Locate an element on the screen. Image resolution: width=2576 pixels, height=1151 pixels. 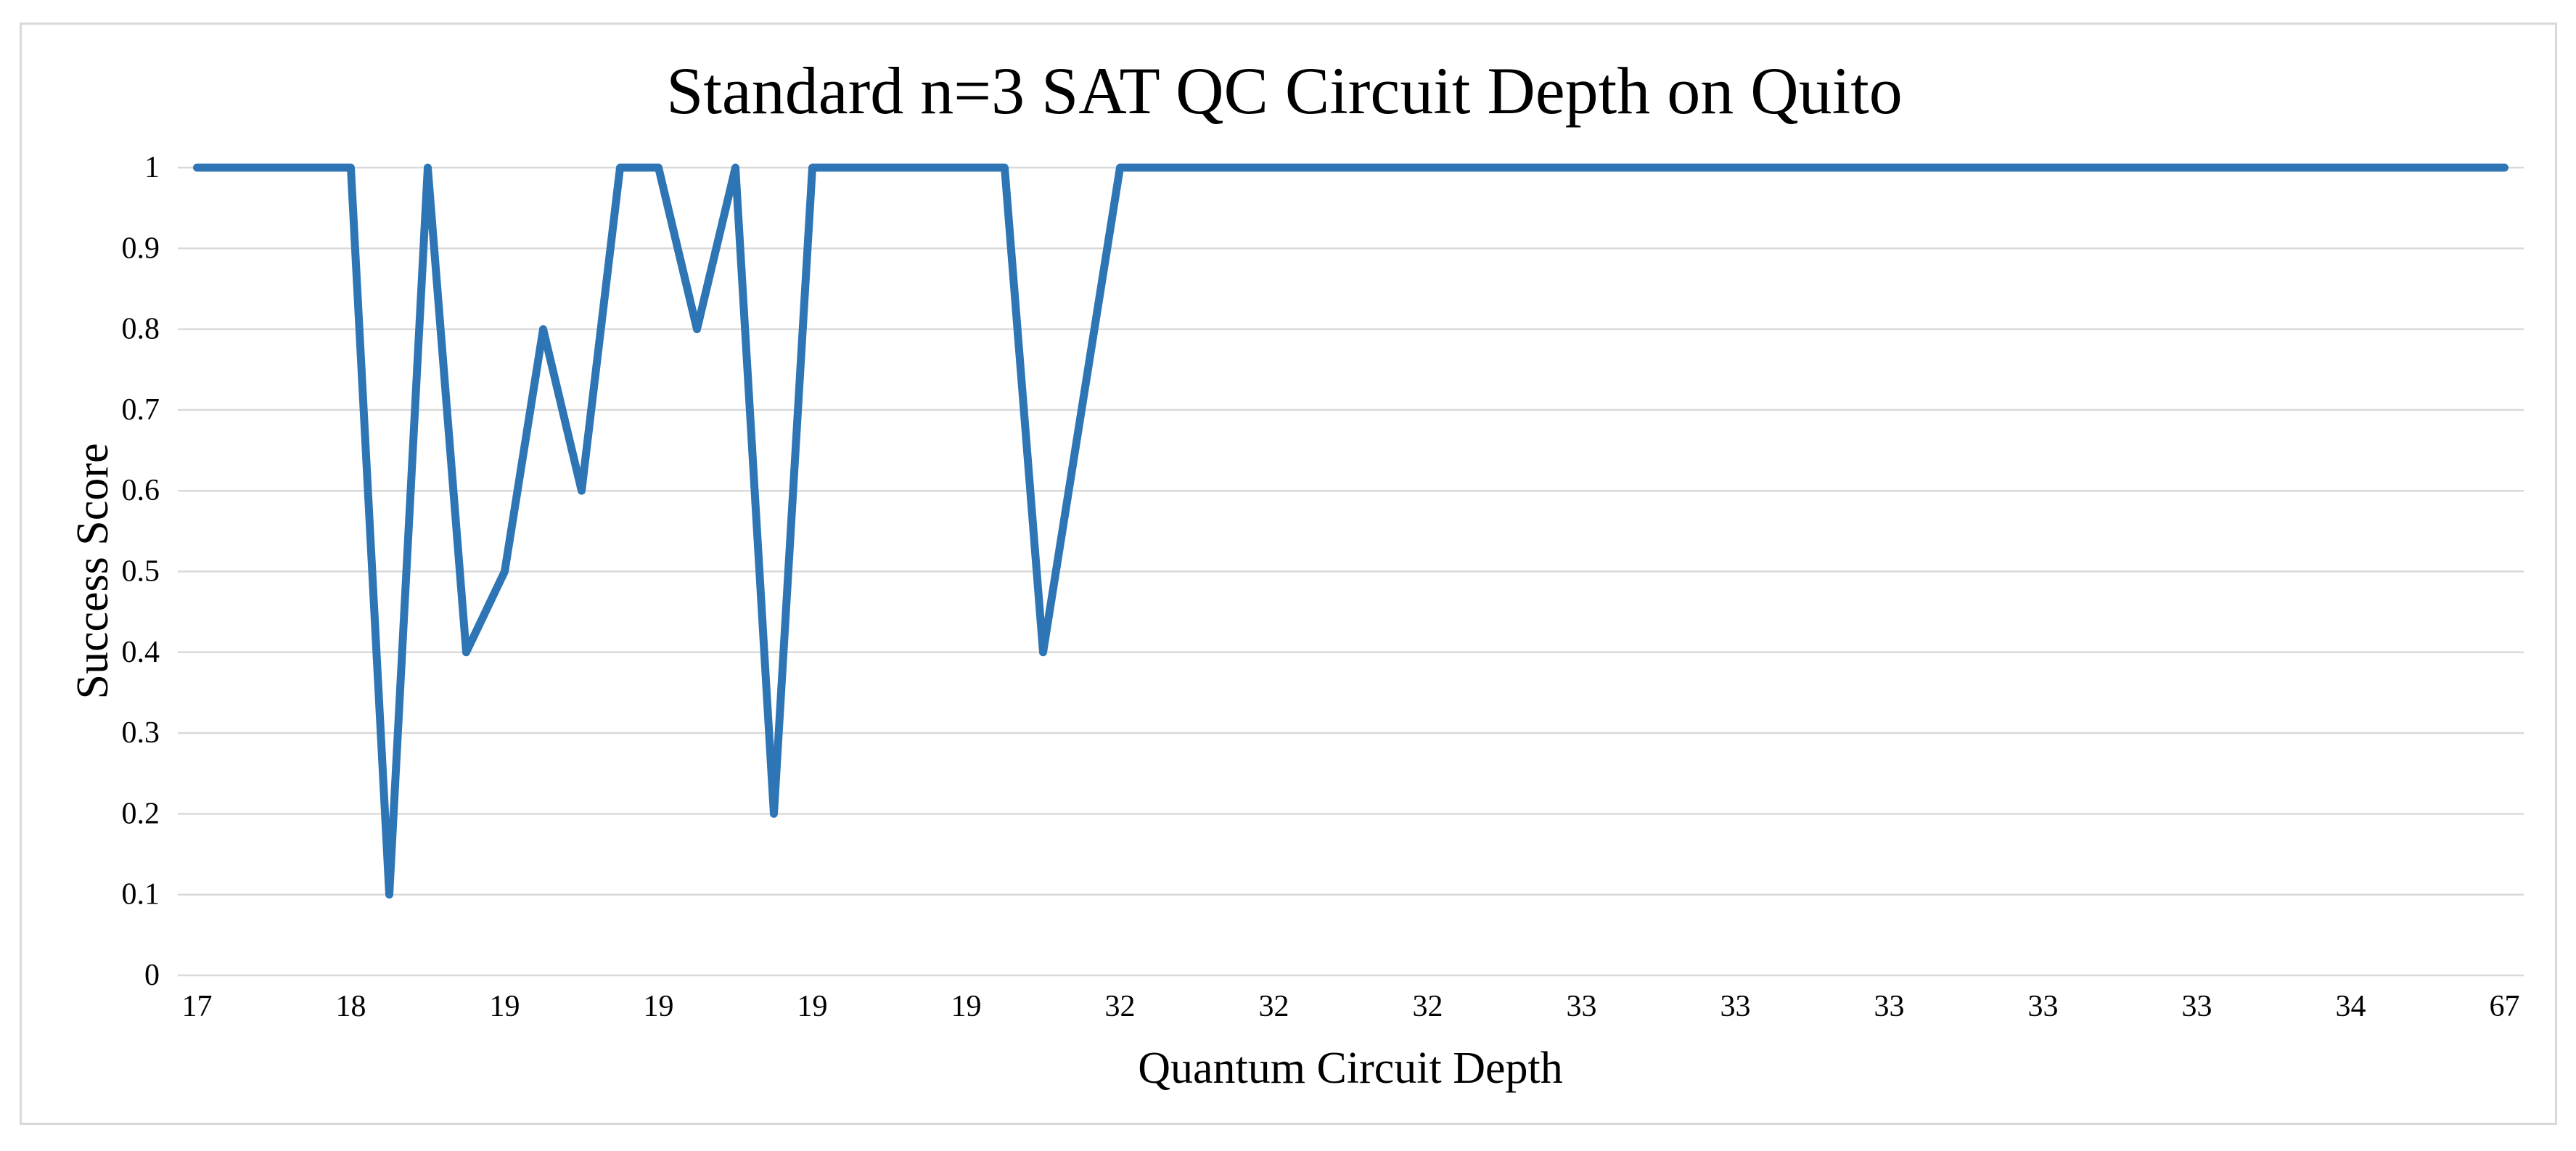
y-tick-label: 0 is located at coordinates (152, 975).